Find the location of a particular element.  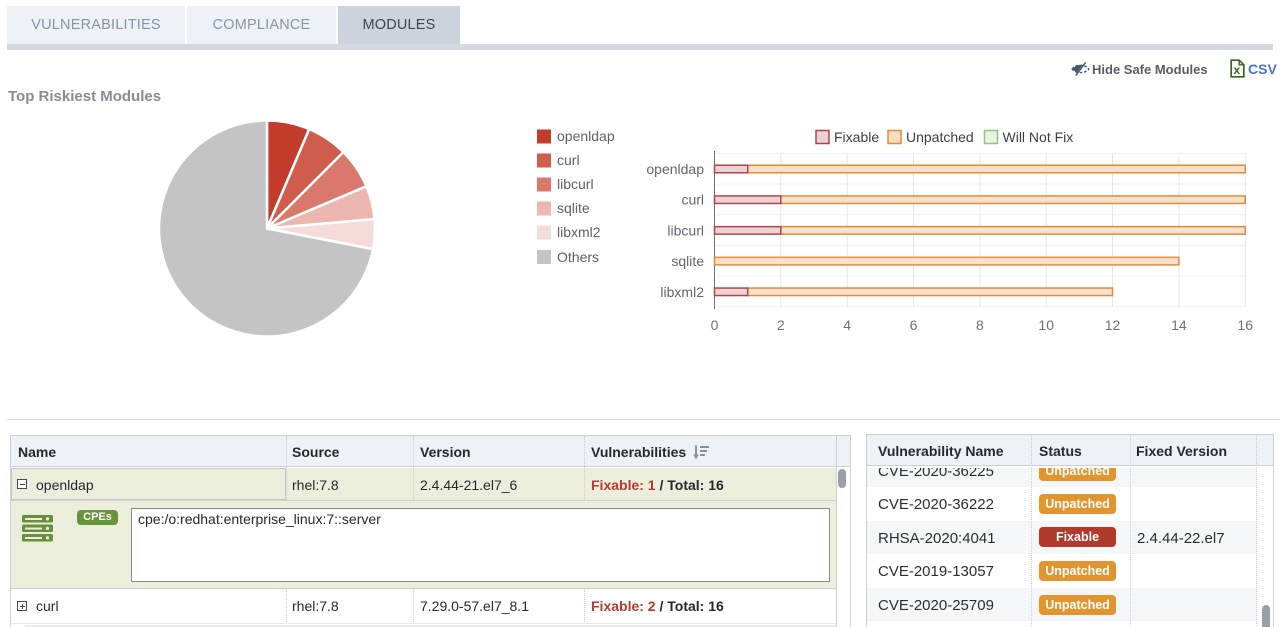

svg-text: 8 is located at coordinates (980, 325).